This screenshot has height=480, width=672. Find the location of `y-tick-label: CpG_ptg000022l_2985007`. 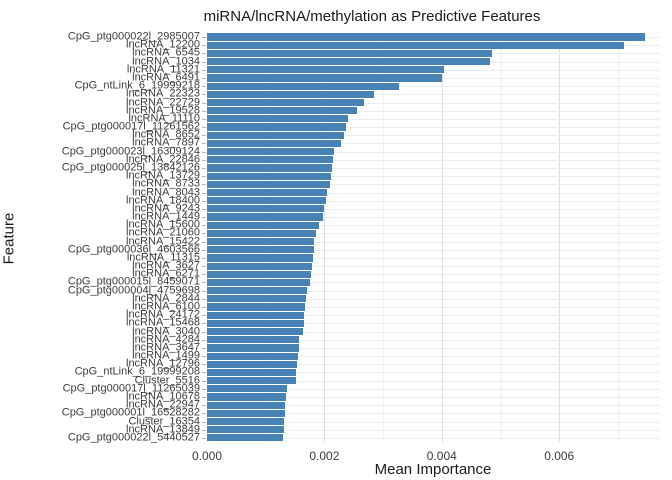

y-tick-label: CpG_ptg000022l_2985007 is located at coordinates (133, 36).